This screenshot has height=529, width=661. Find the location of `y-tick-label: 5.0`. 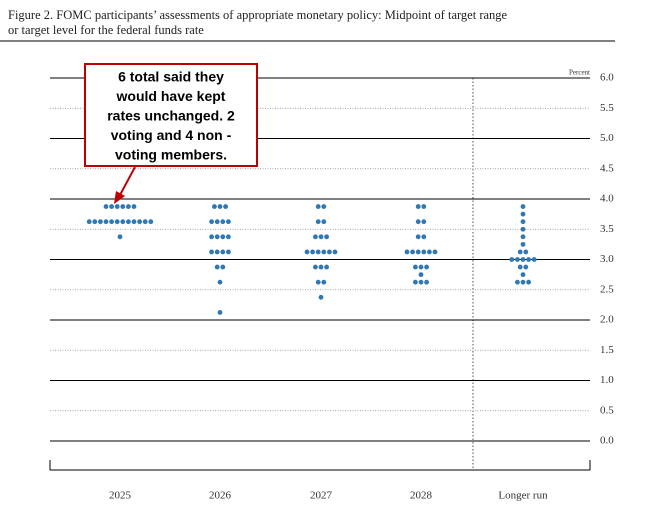

y-tick-label: 5.0 is located at coordinates (607, 138).